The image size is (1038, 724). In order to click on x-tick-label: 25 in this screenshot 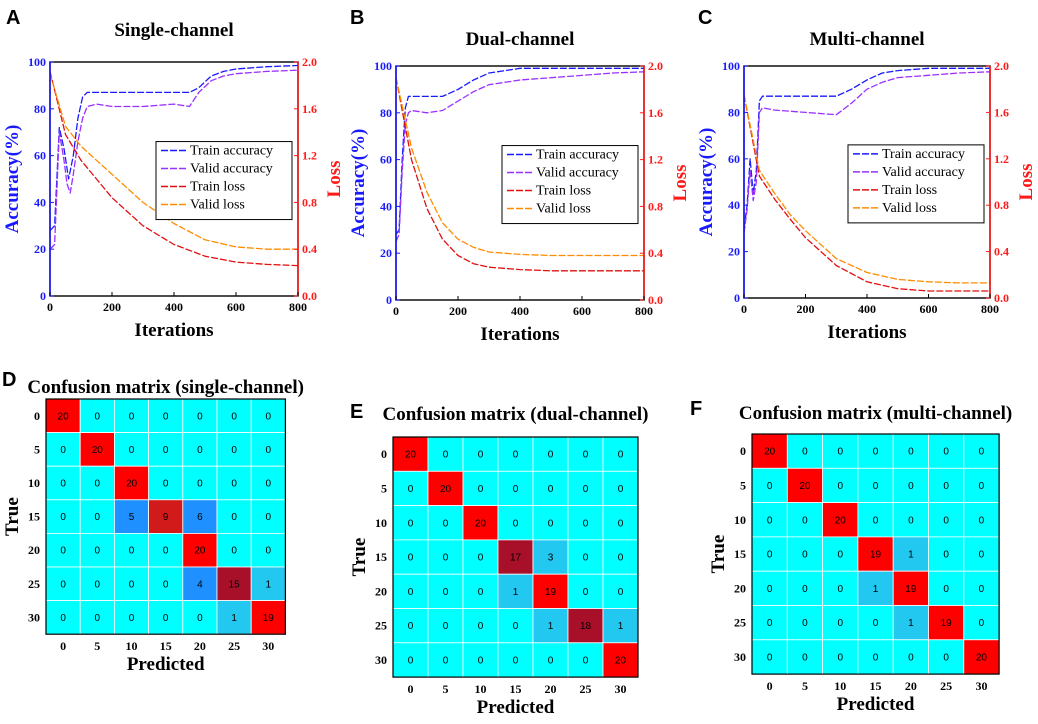, I will do `click(234, 646)`.